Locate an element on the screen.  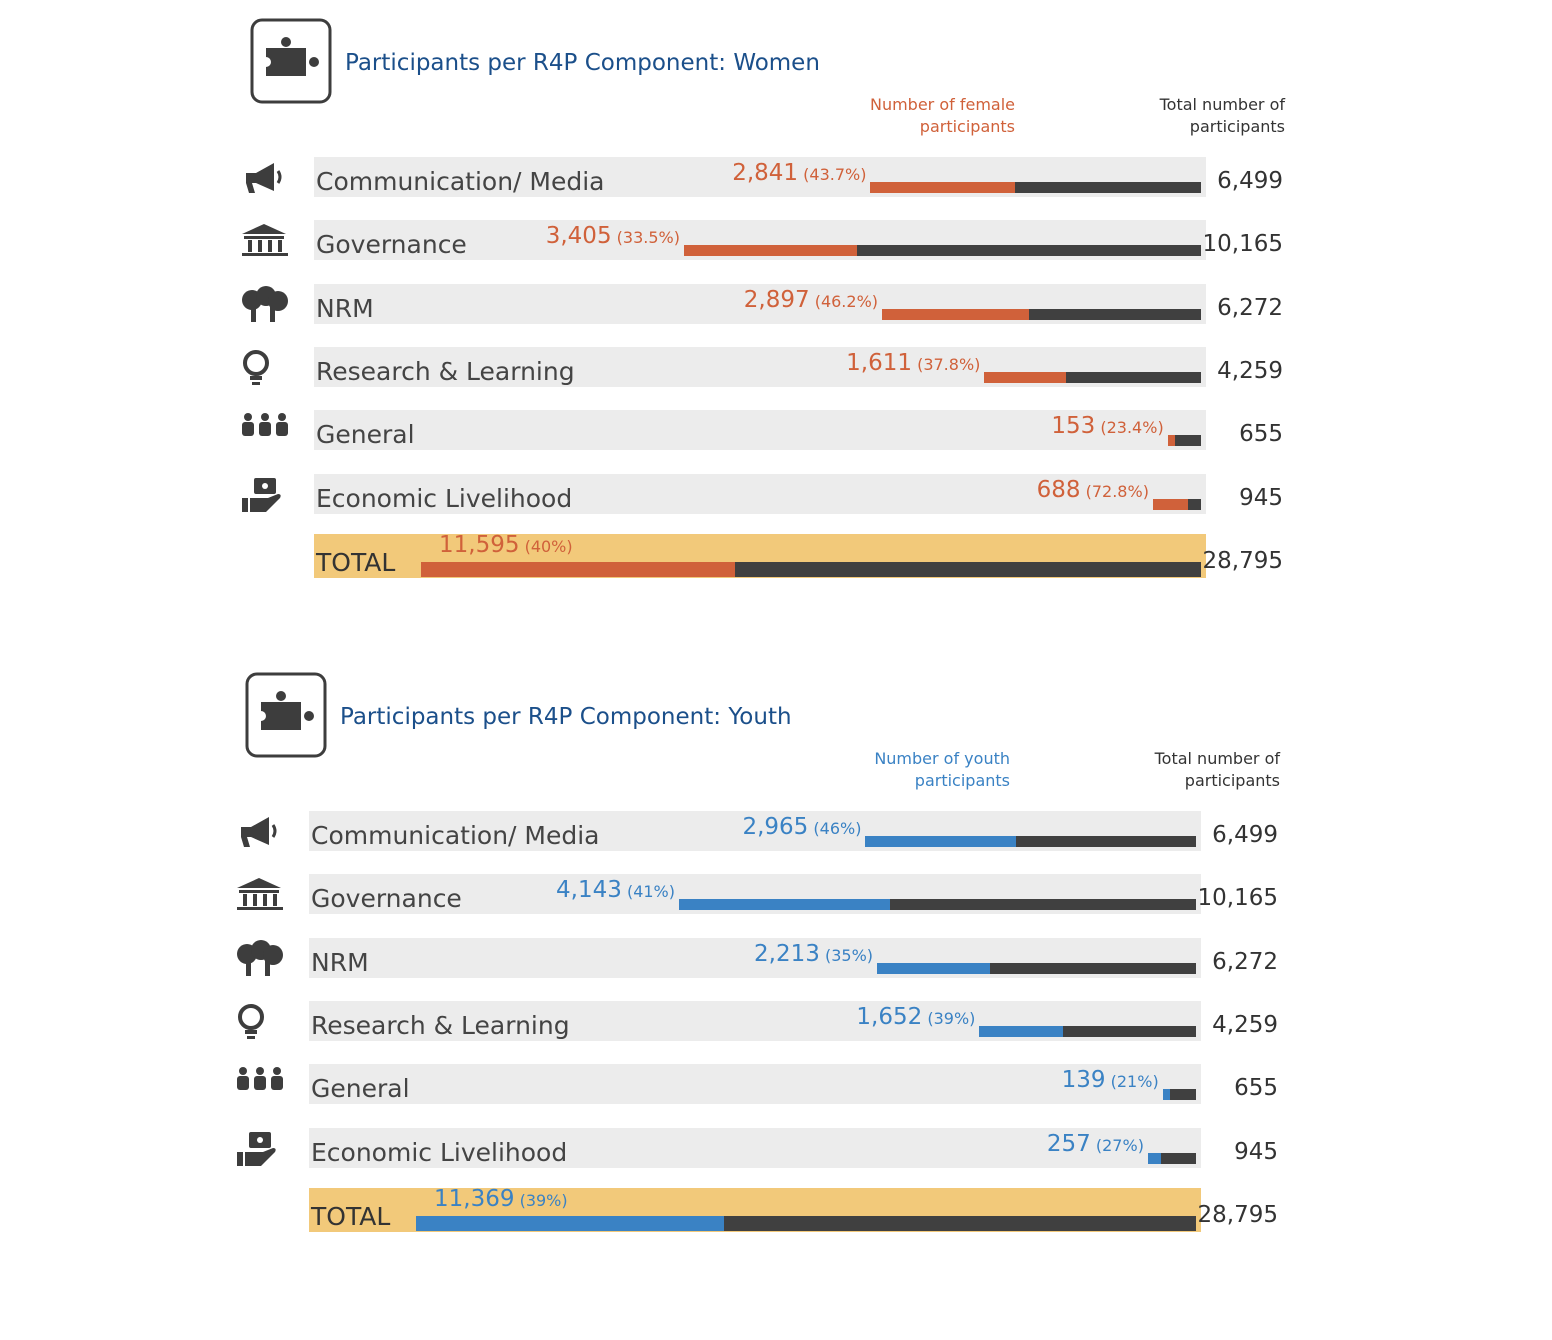
part-label-group: 153 (23.4%) is located at coordinates (1107, 426).